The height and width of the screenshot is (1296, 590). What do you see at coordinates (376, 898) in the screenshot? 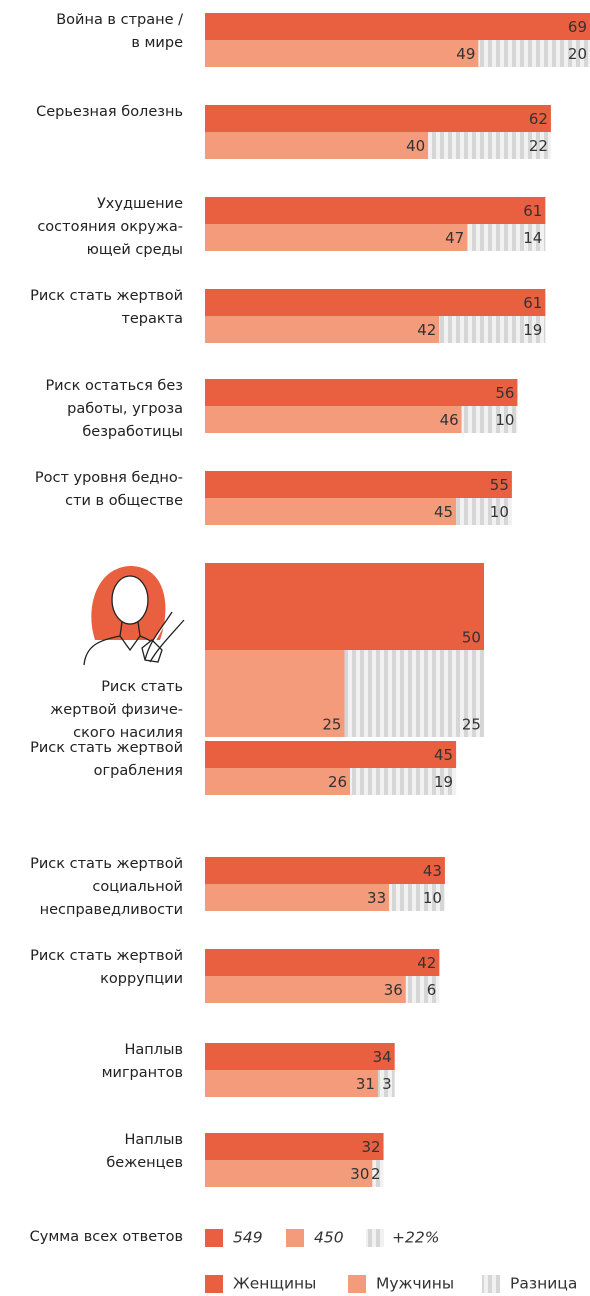
I see `value-label: 33` at bounding box center [376, 898].